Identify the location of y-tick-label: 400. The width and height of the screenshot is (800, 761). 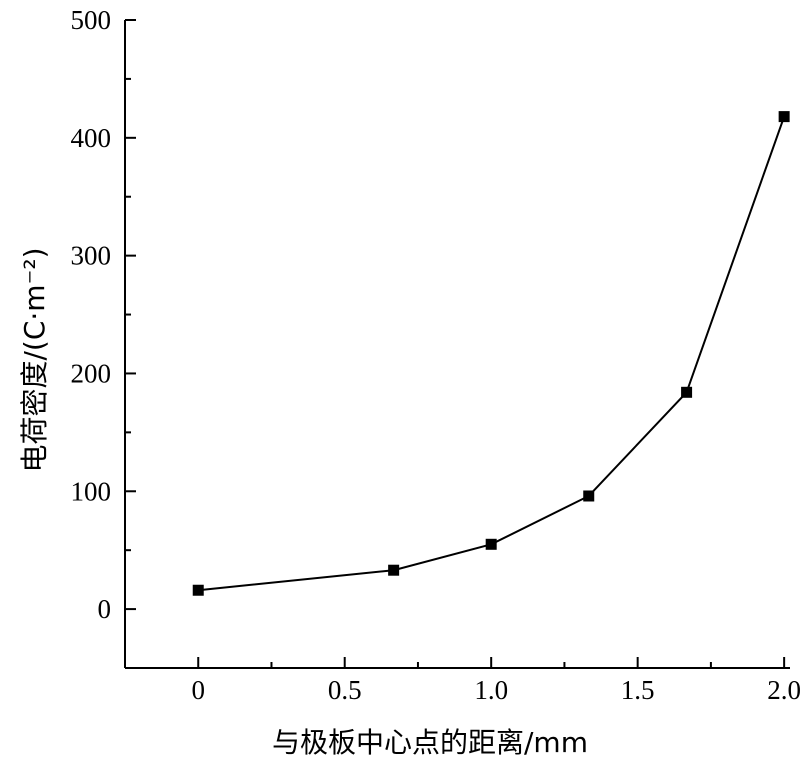
(91, 138).